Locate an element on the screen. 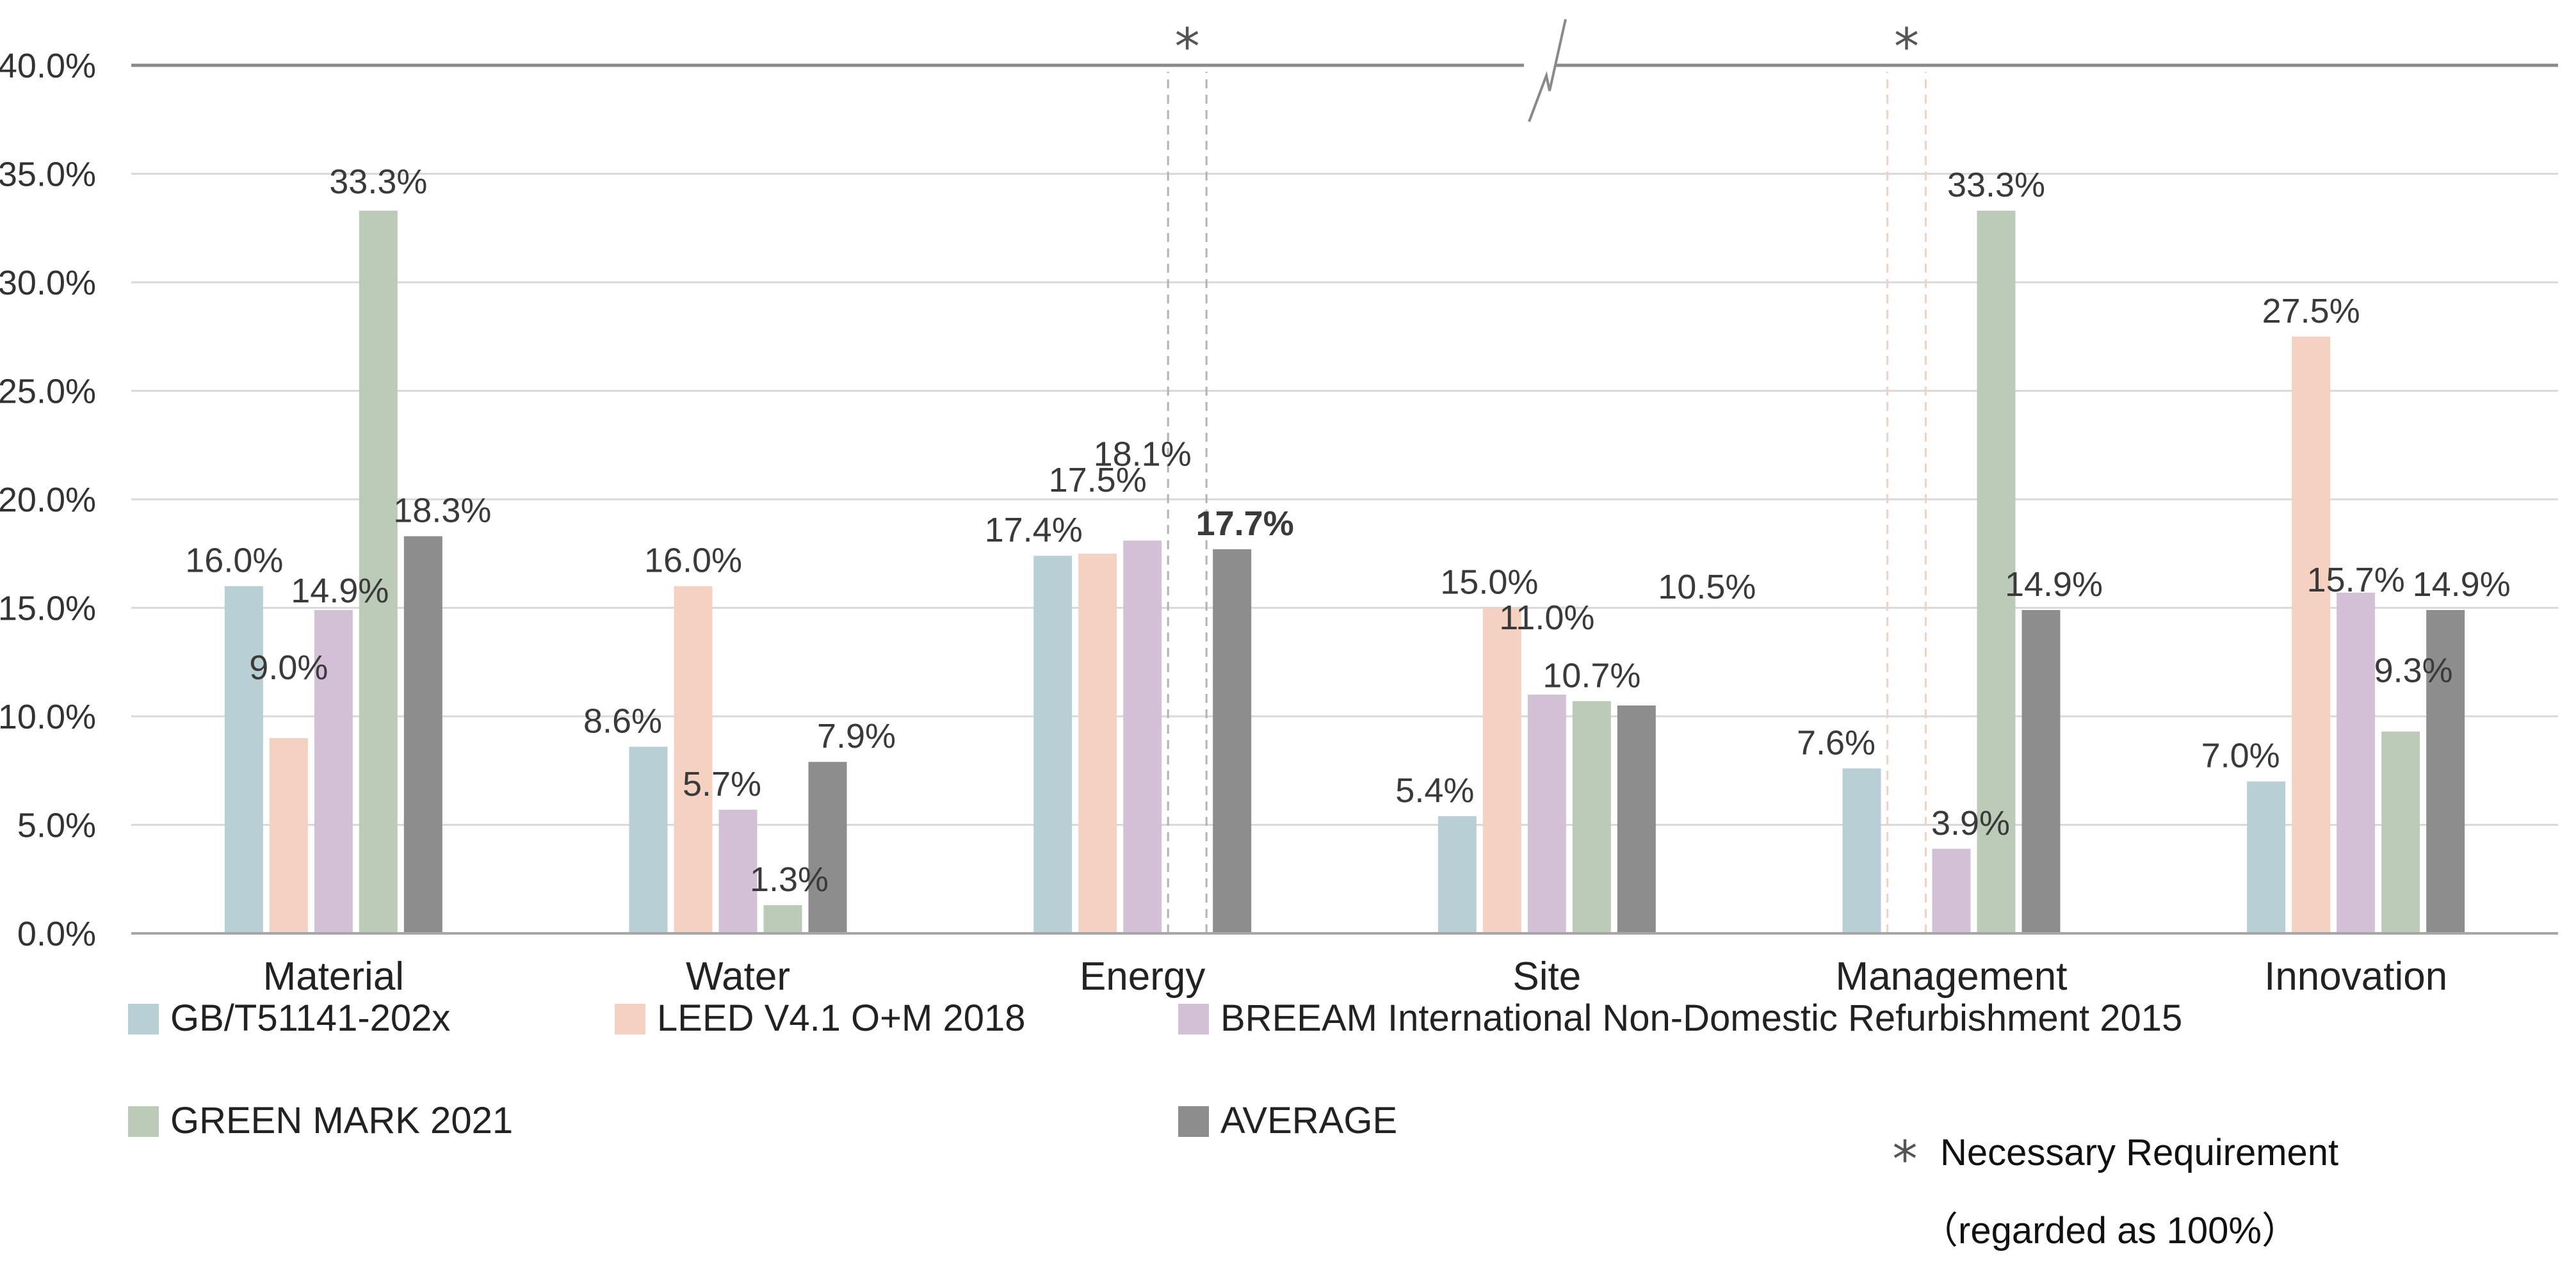  data-label: 18.3% is located at coordinates (442, 511).